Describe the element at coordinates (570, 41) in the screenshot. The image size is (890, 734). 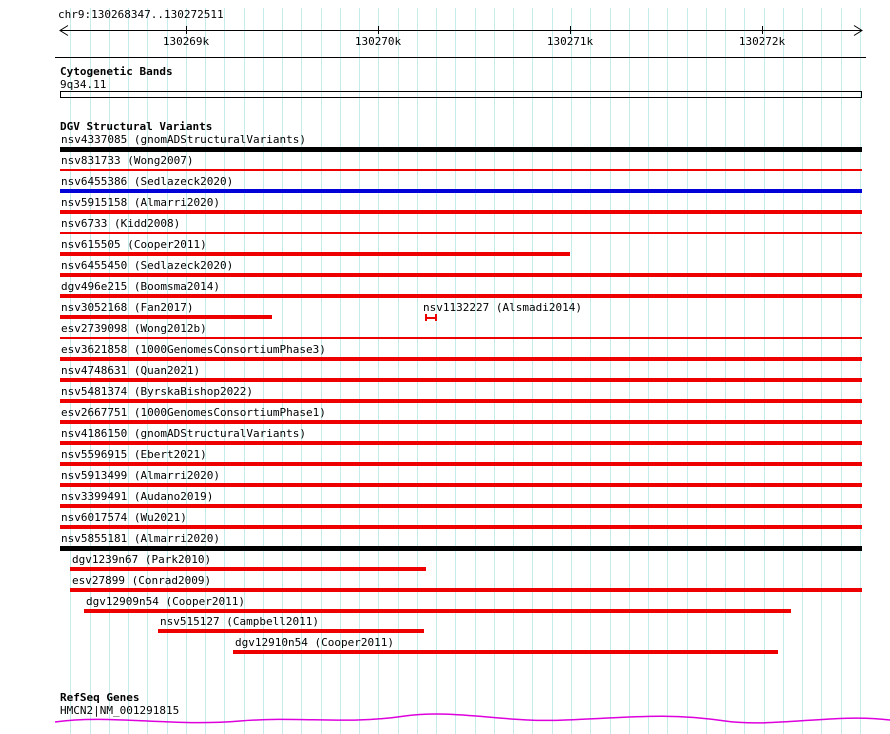
I see `ruler-tick-label: 130271k` at that location.